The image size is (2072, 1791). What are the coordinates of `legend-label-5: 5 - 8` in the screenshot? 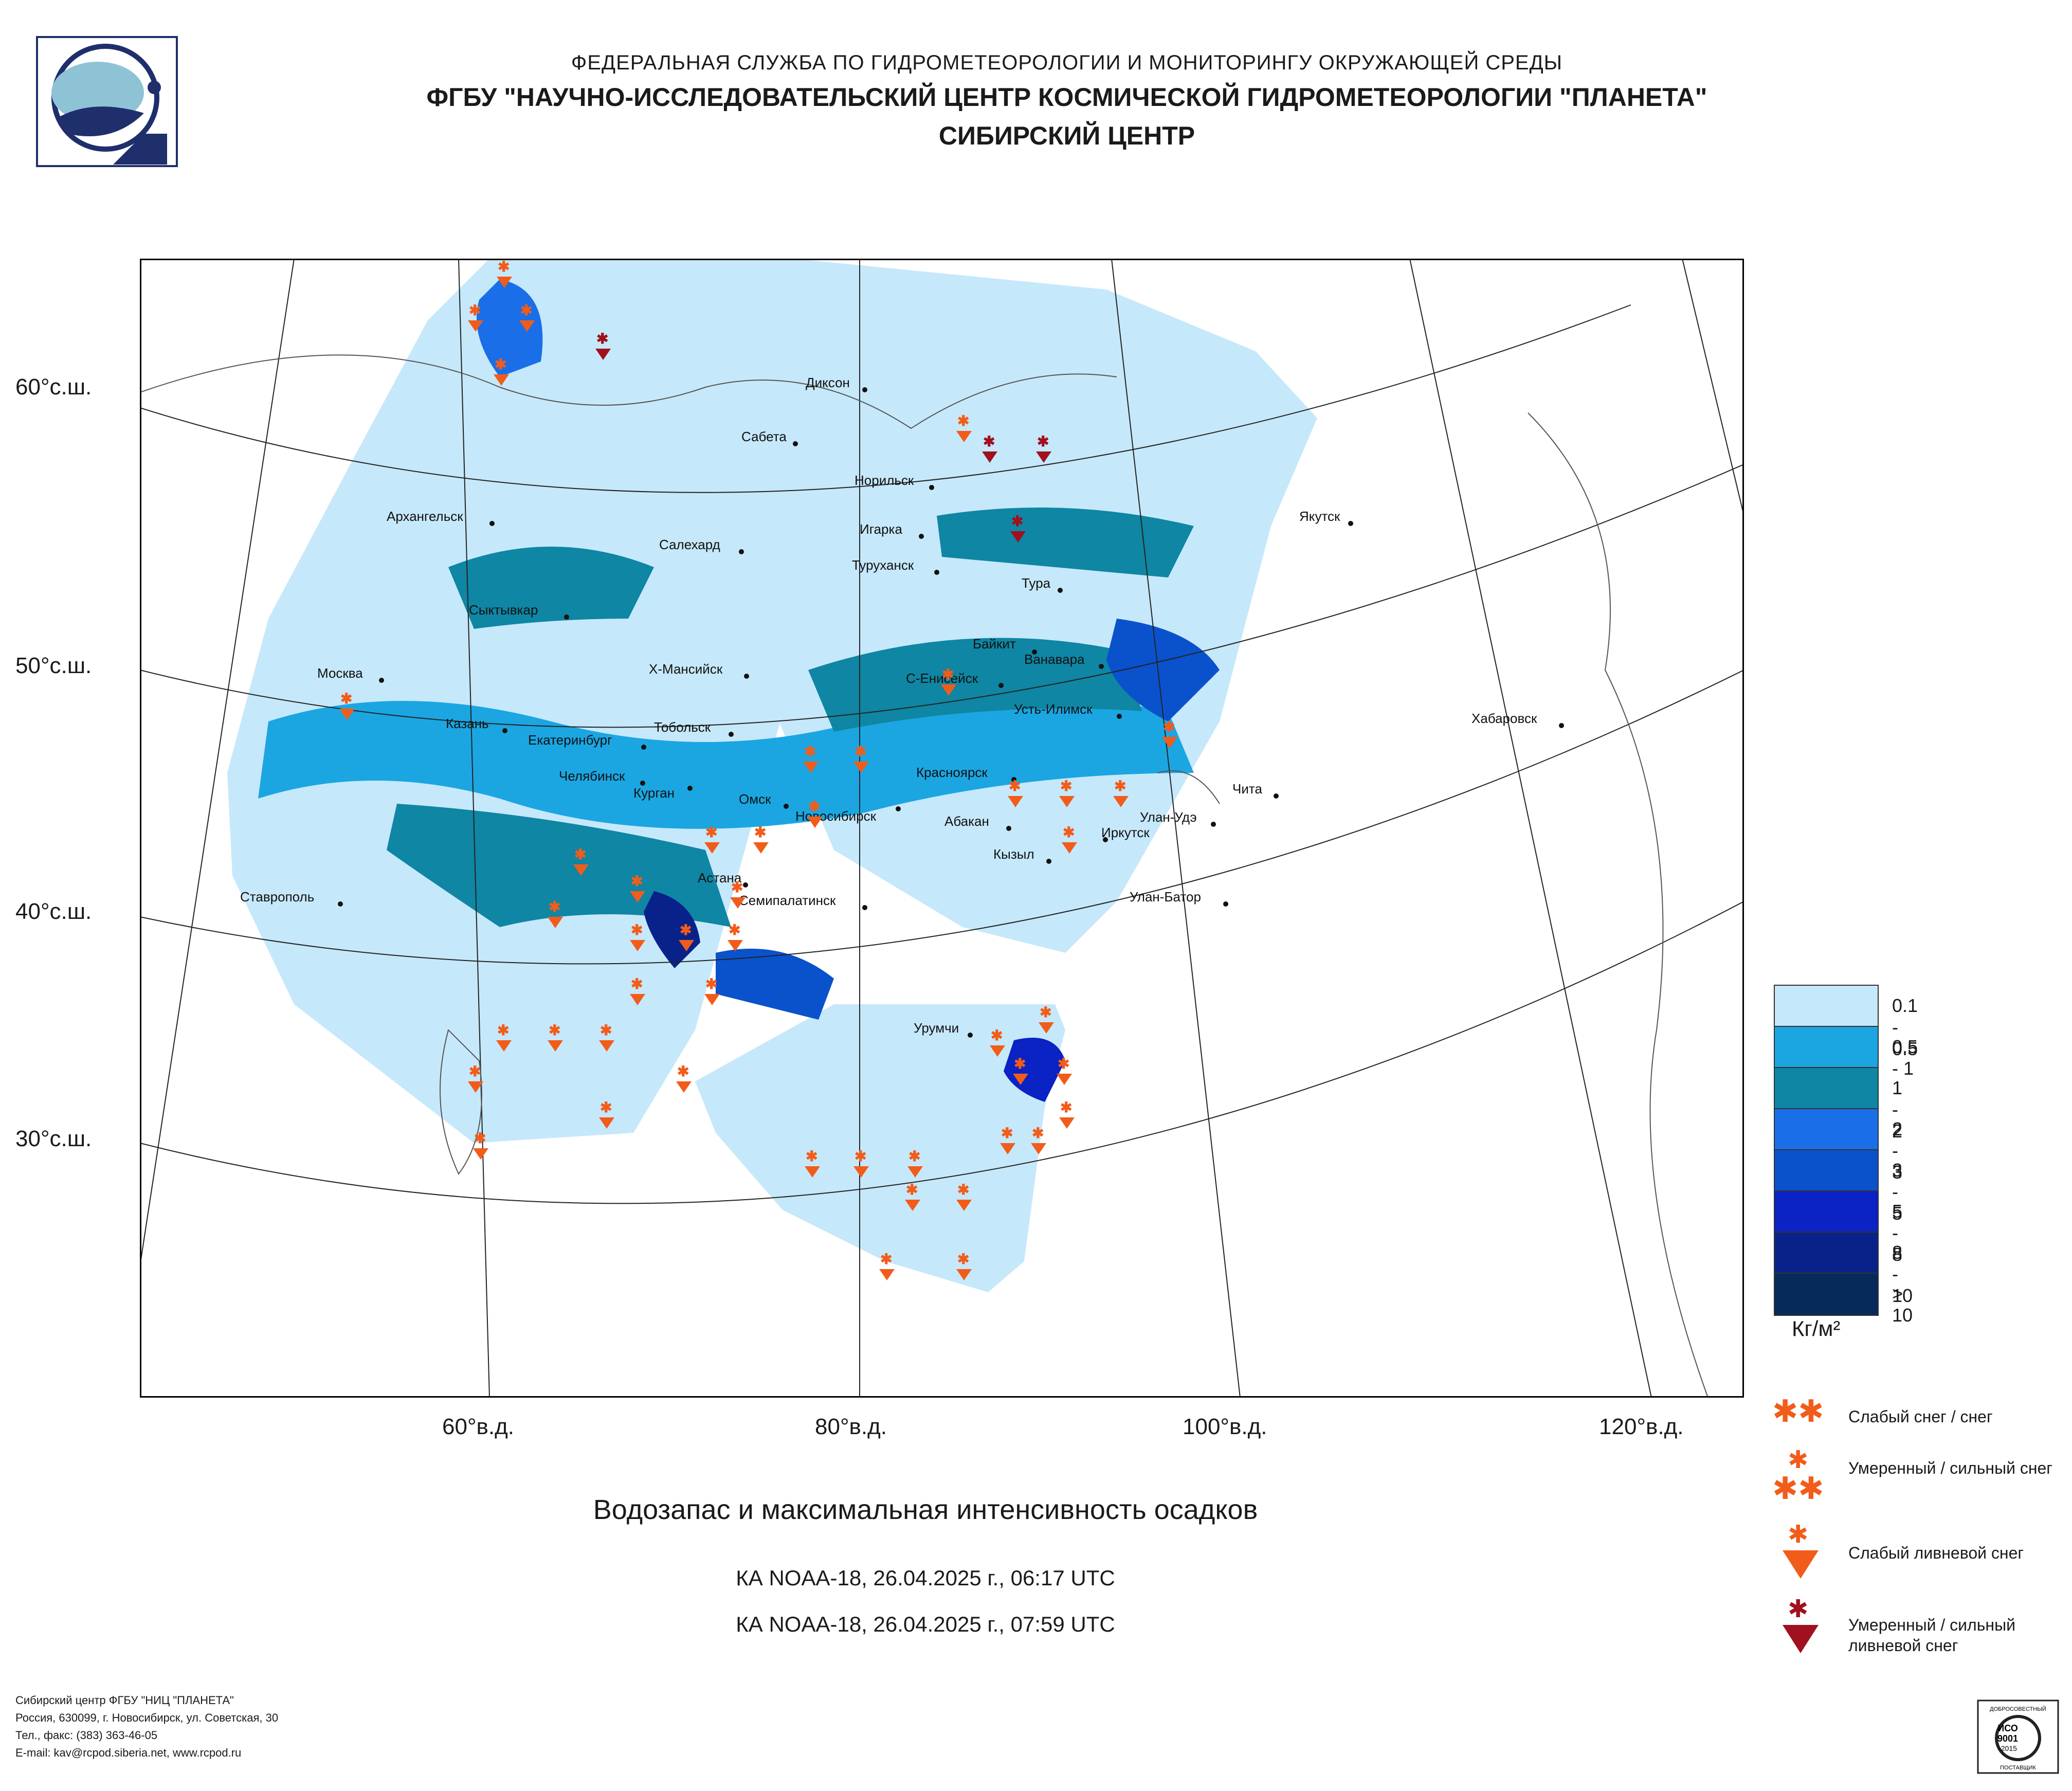 It's located at (1897, 1233).